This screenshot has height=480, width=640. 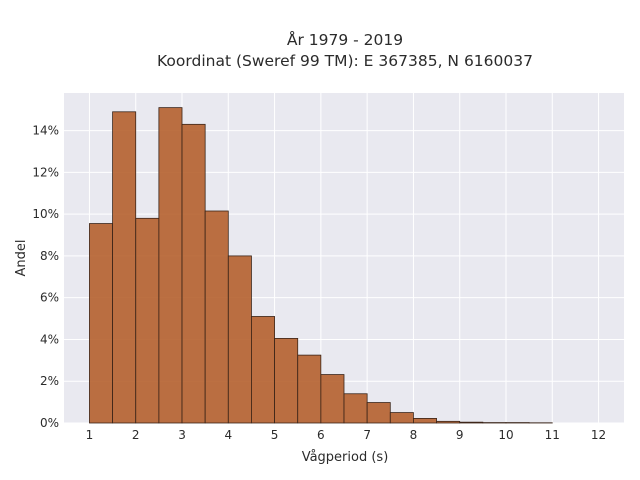 I want to click on x-axis-label: Vågperiod (s), so click(x=345, y=457).